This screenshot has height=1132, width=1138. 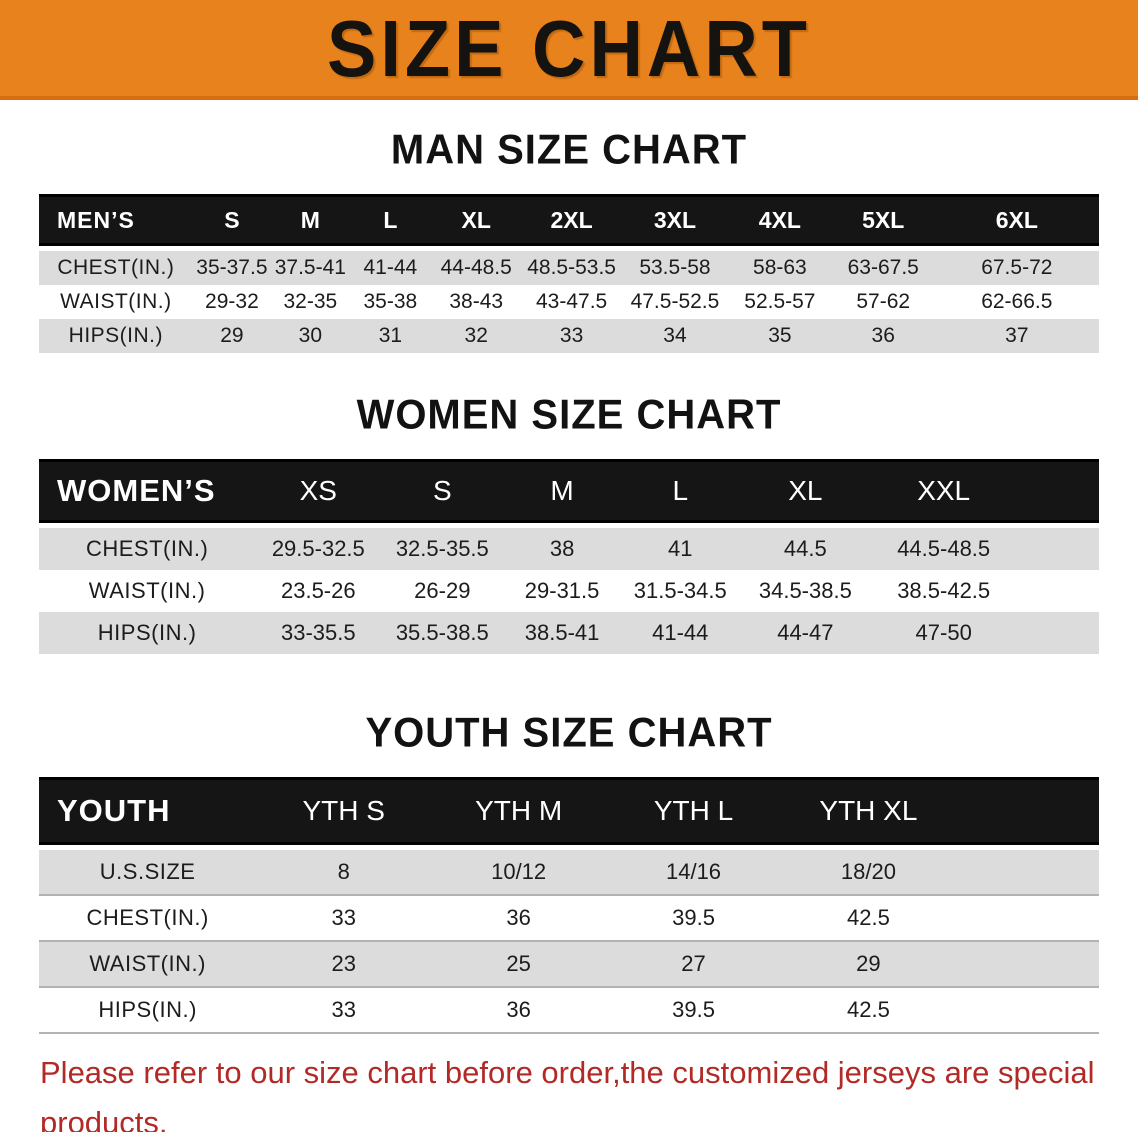 I want to click on column-header: YTH XL, so click(x=868, y=811).